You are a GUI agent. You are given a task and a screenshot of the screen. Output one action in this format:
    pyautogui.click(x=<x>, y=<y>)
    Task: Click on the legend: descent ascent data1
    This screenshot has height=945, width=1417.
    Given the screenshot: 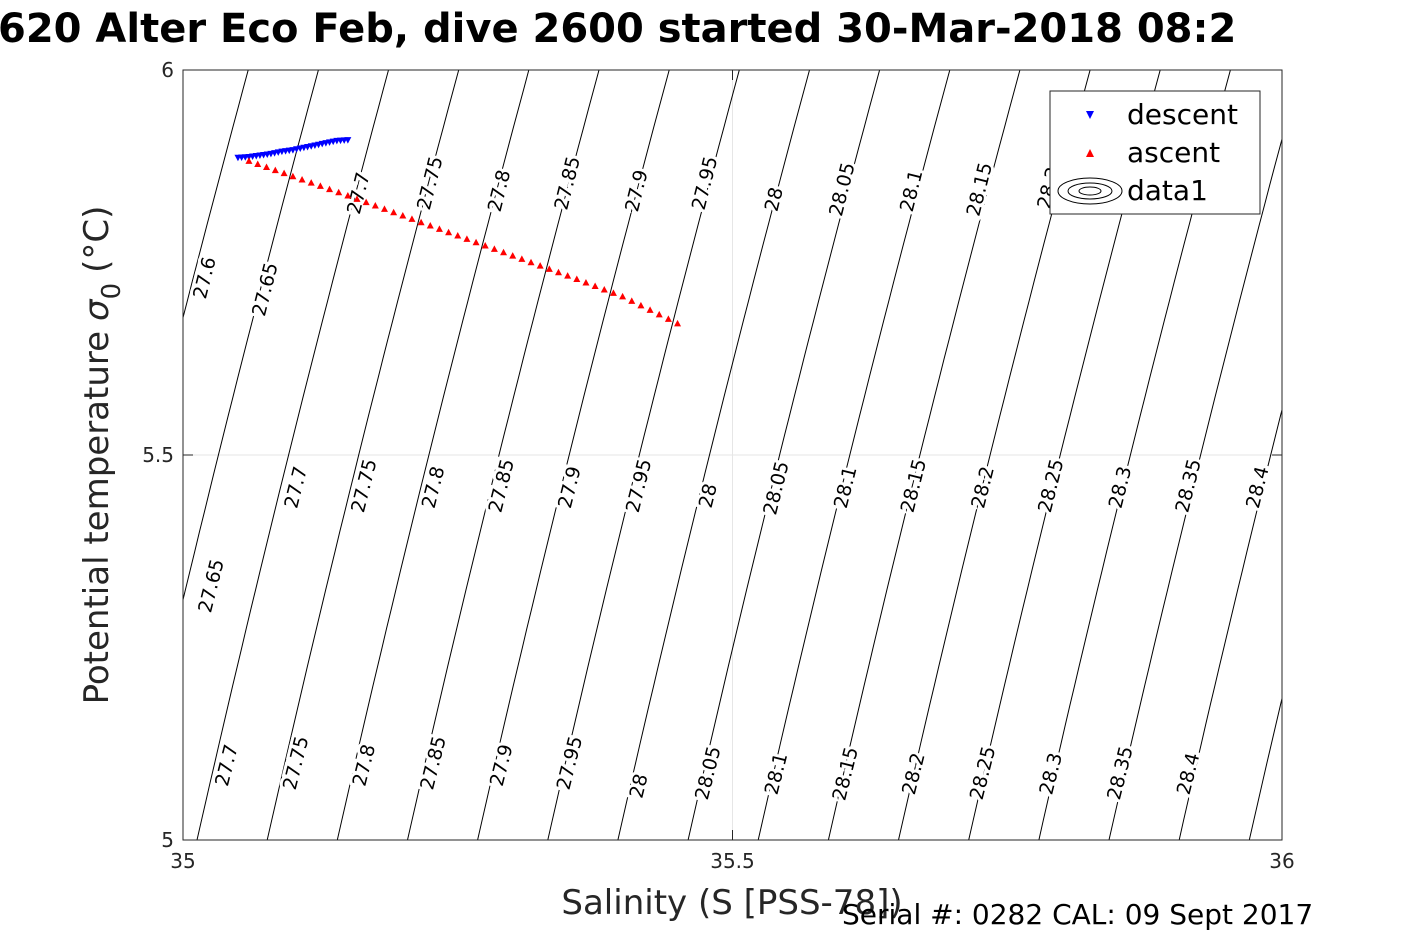 What is the action you would take?
    pyautogui.click(x=1155, y=152)
    